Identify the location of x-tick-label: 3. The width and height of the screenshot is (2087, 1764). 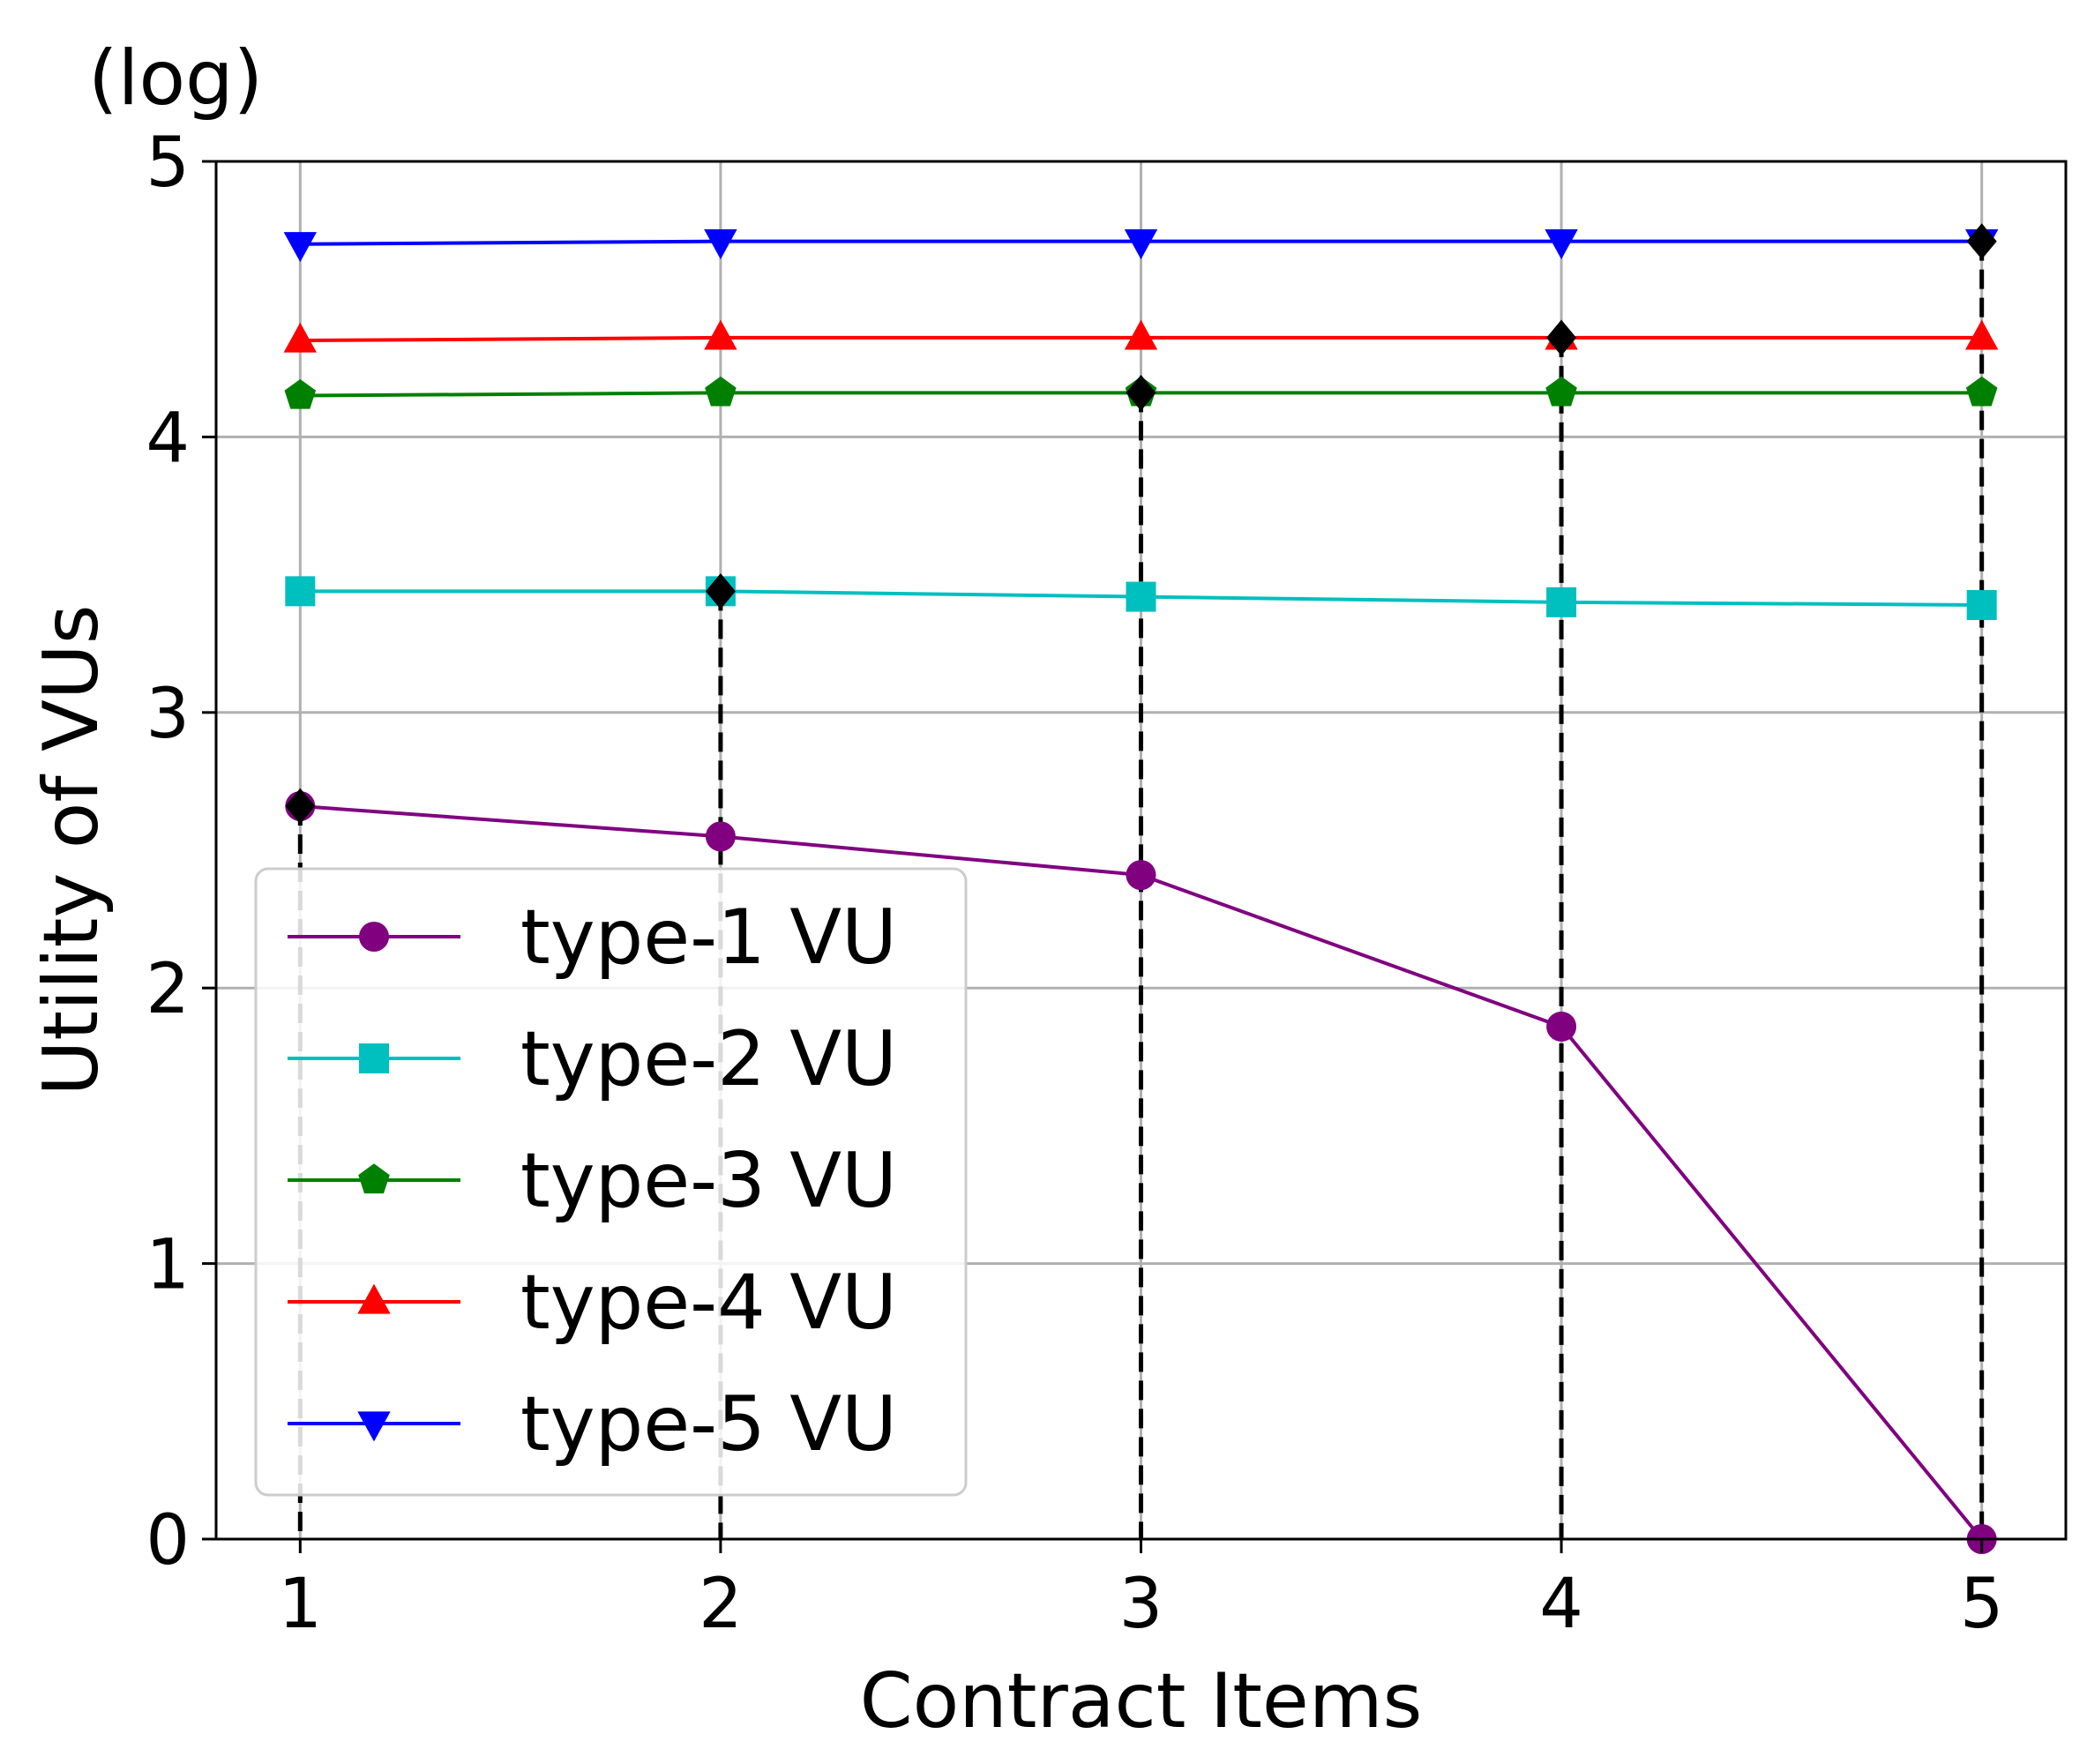
(1141, 1604).